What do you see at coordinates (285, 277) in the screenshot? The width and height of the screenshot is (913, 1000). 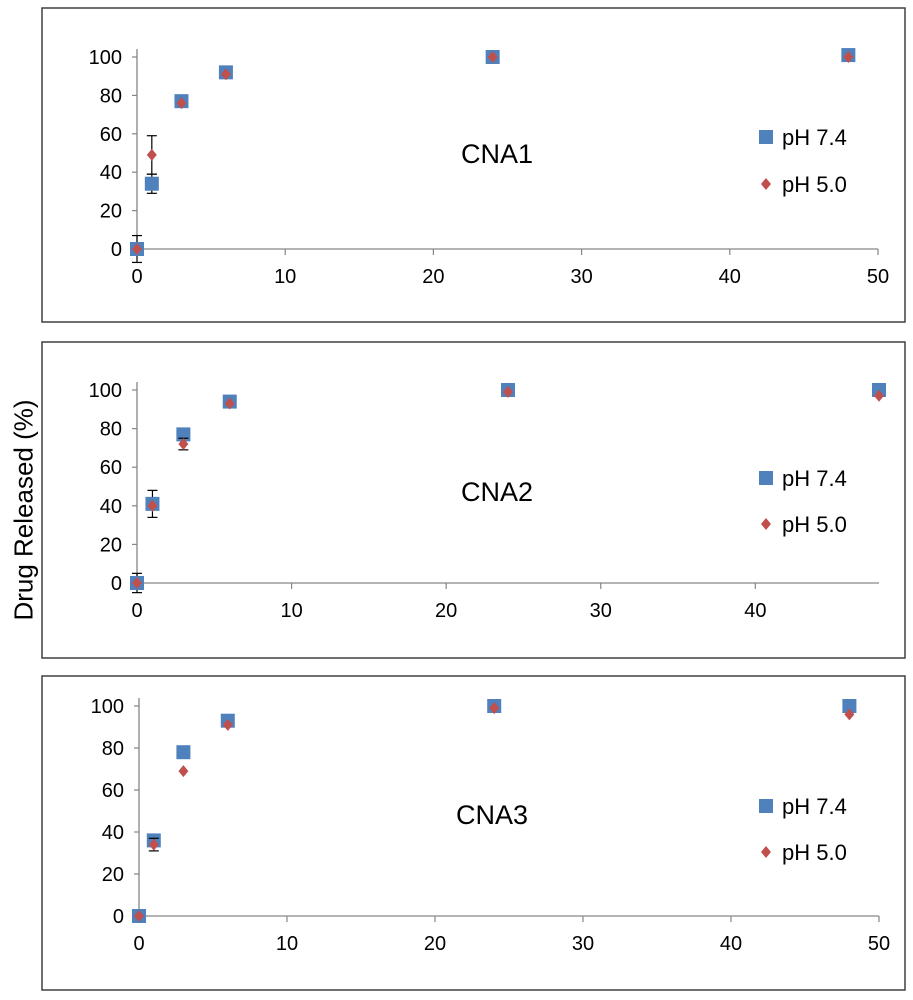 I see `panel-1-x-tick-label: 10` at bounding box center [285, 277].